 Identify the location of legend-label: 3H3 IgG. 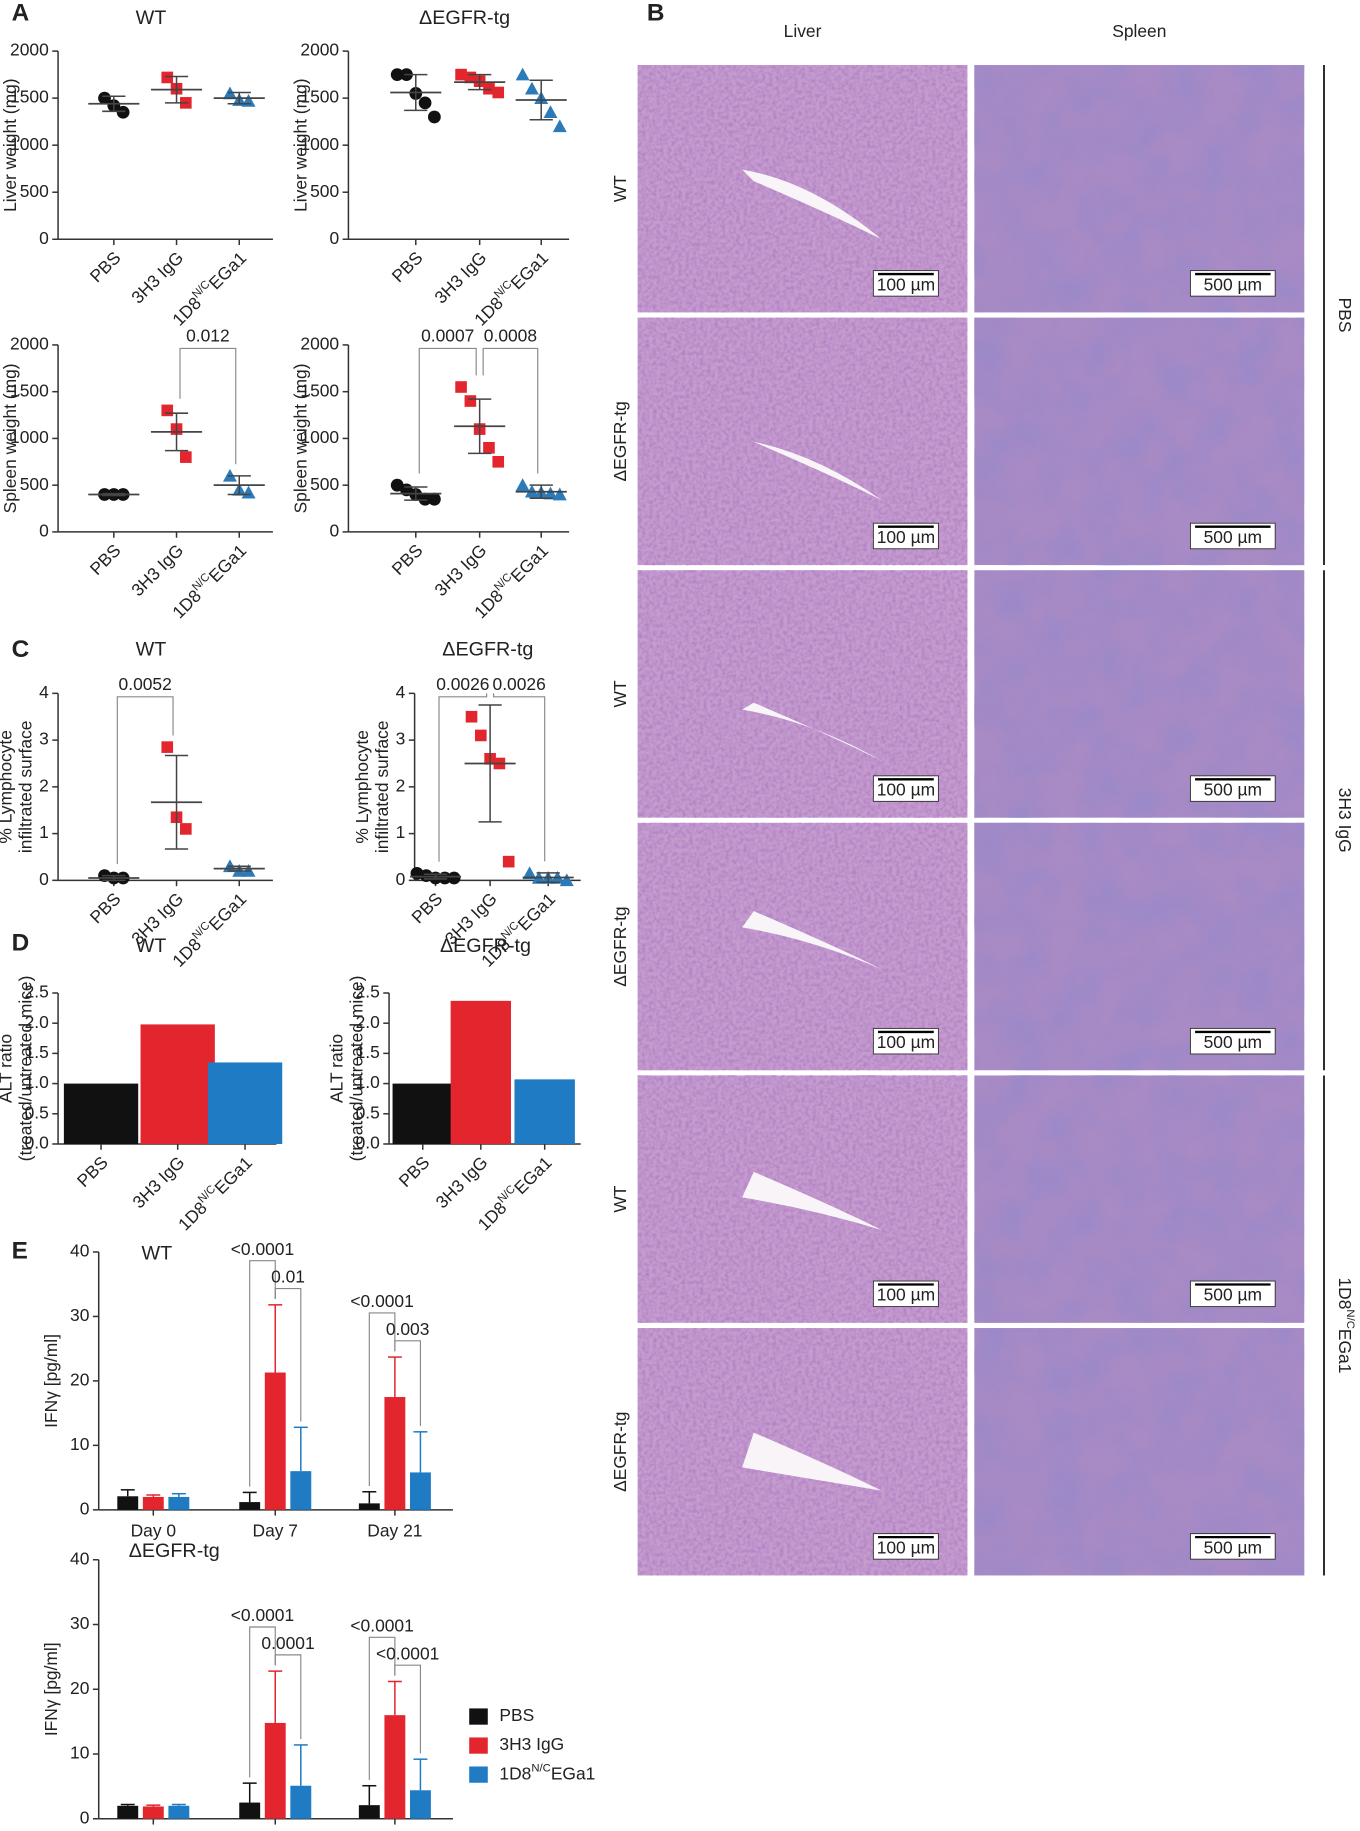
(531, 1744).